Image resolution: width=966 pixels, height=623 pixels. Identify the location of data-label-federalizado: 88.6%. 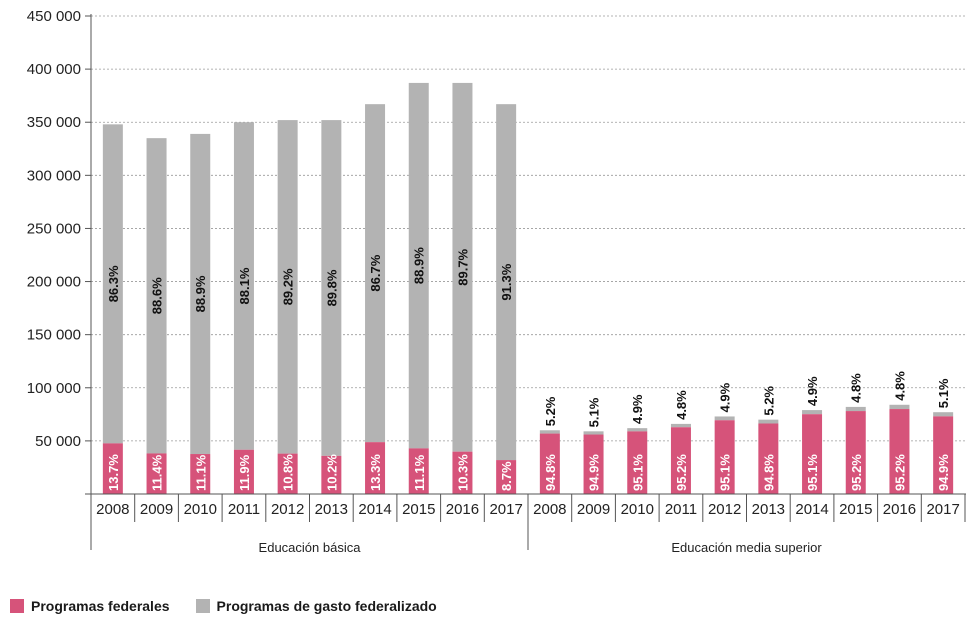
(157, 295).